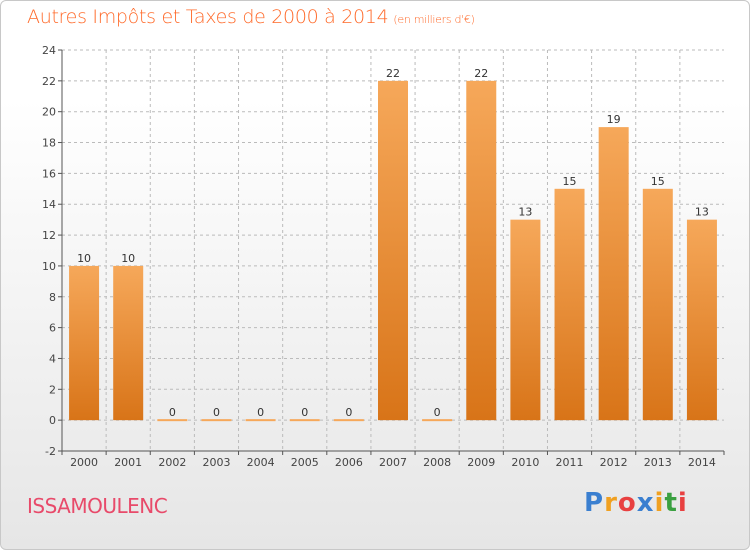 This screenshot has width=750, height=550. Describe the element at coordinates (525, 462) in the screenshot. I see `x-tick-label: 2010` at that location.